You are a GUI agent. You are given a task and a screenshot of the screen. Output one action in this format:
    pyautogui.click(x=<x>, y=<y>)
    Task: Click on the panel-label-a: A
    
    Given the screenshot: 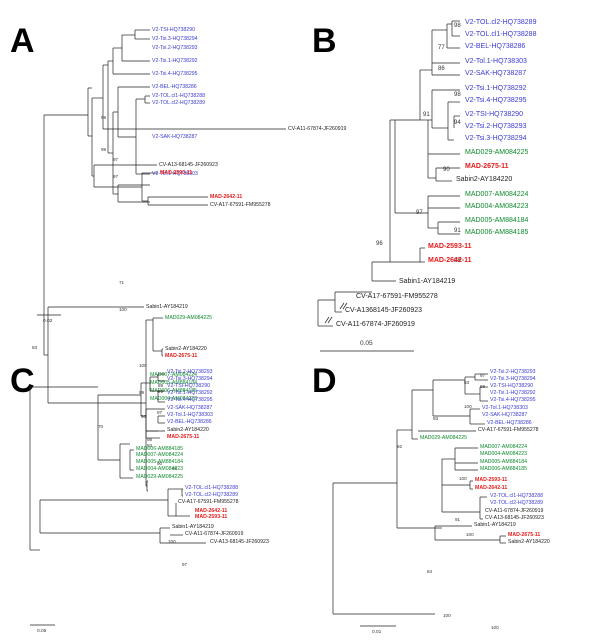 What is the action you would take?
    pyautogui.click(x=22, y=41)
    